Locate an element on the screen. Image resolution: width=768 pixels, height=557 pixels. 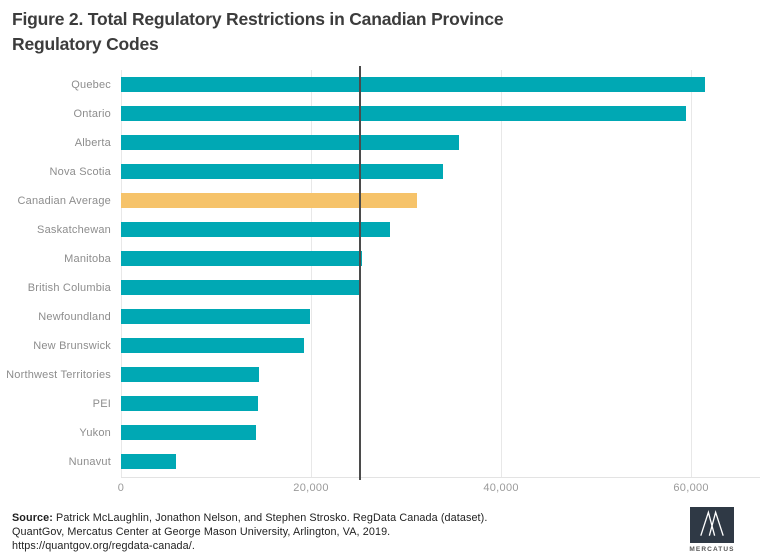
mercatus-logo-mark is located at coordinates (712, 525).